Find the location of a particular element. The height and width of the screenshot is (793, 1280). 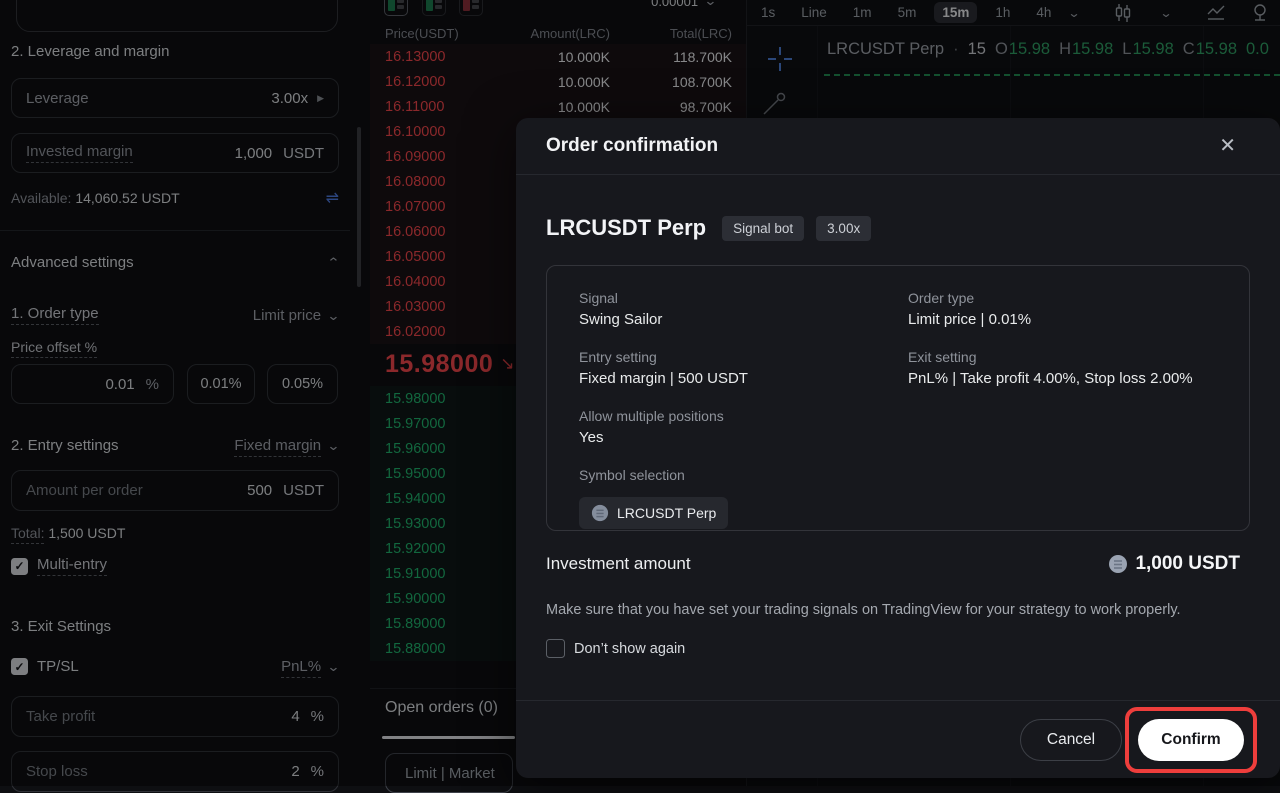

orderbook-mode-bids-icon is located at coordinates (434, 8).